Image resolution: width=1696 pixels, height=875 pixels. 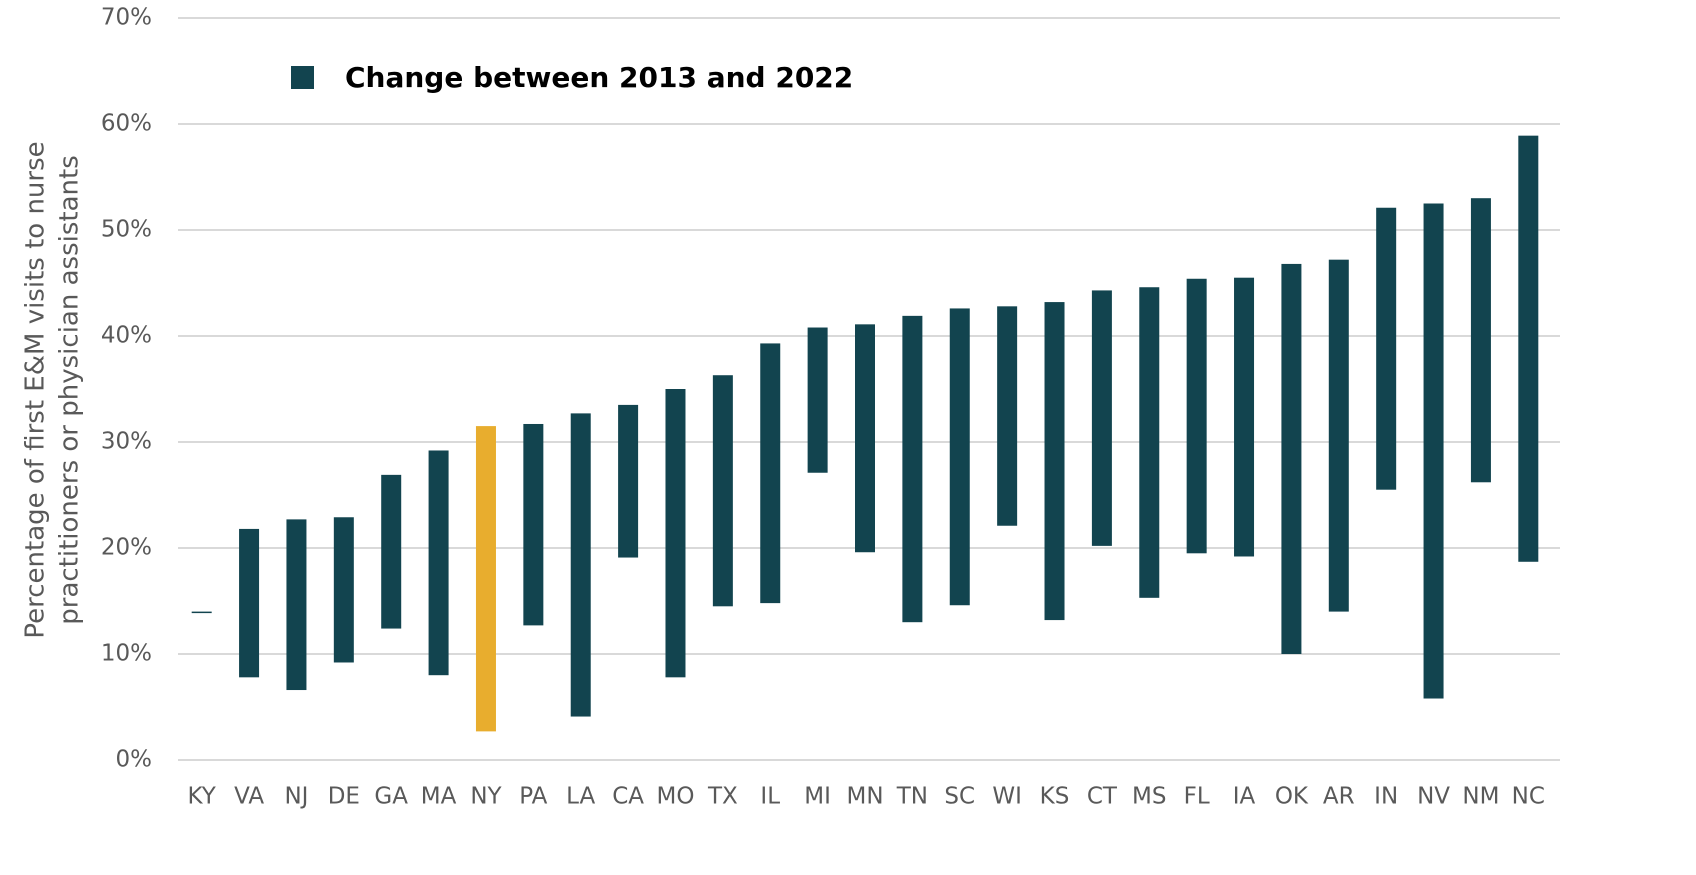 I want to click on y-axis-label: practitioners or physician assistants, so click(x=70, y=389).